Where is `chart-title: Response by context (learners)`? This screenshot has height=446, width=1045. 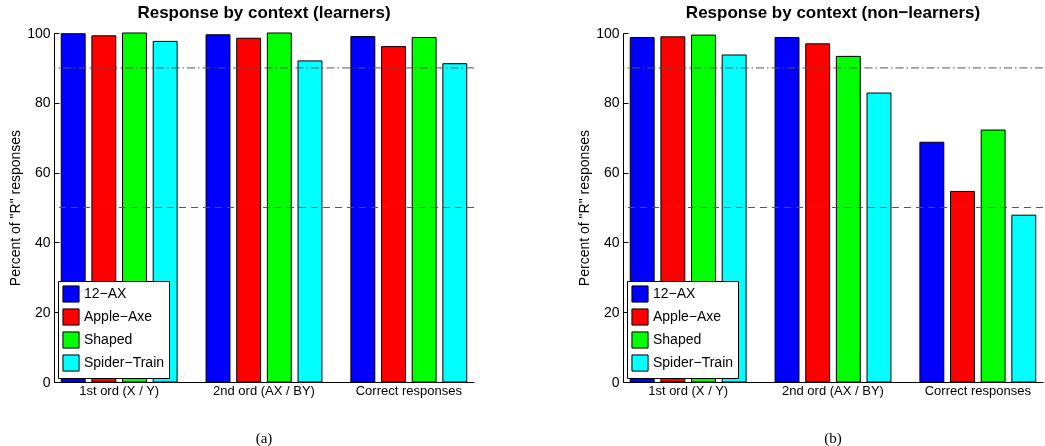 chart-title: Response by context (learners) is located at coordinates (264, 12).